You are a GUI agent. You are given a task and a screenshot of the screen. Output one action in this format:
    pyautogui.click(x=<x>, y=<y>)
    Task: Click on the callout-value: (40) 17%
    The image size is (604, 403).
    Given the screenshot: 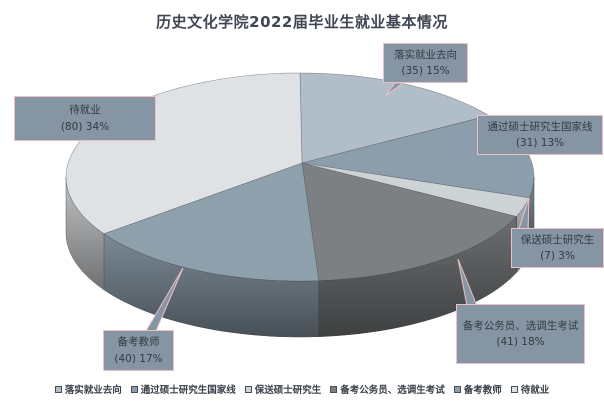 What is the action you would take?
    pyautogui.click(x=138, y=358)
    